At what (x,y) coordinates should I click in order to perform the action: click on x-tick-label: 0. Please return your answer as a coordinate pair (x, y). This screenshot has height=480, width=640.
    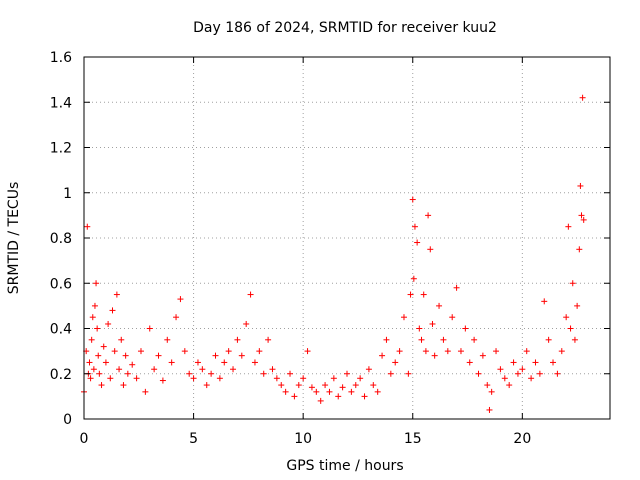
    Looking at the image, I should click on (84, 439).